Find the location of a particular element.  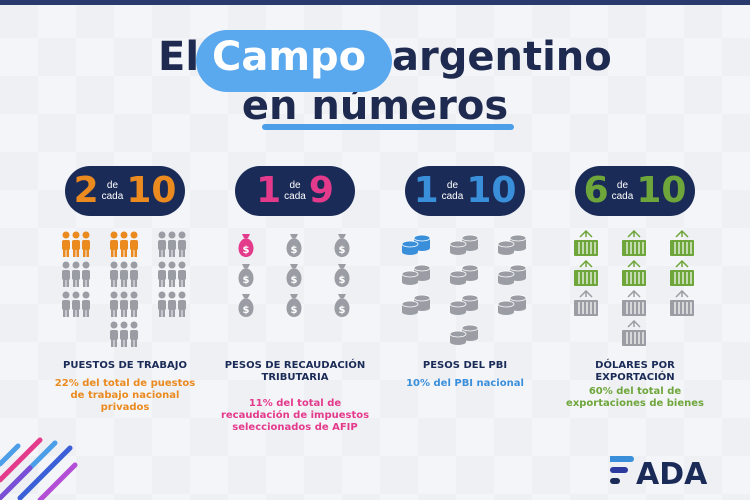

ratio-badge: 1 de cada 9 is located at coordinates (295, 191).